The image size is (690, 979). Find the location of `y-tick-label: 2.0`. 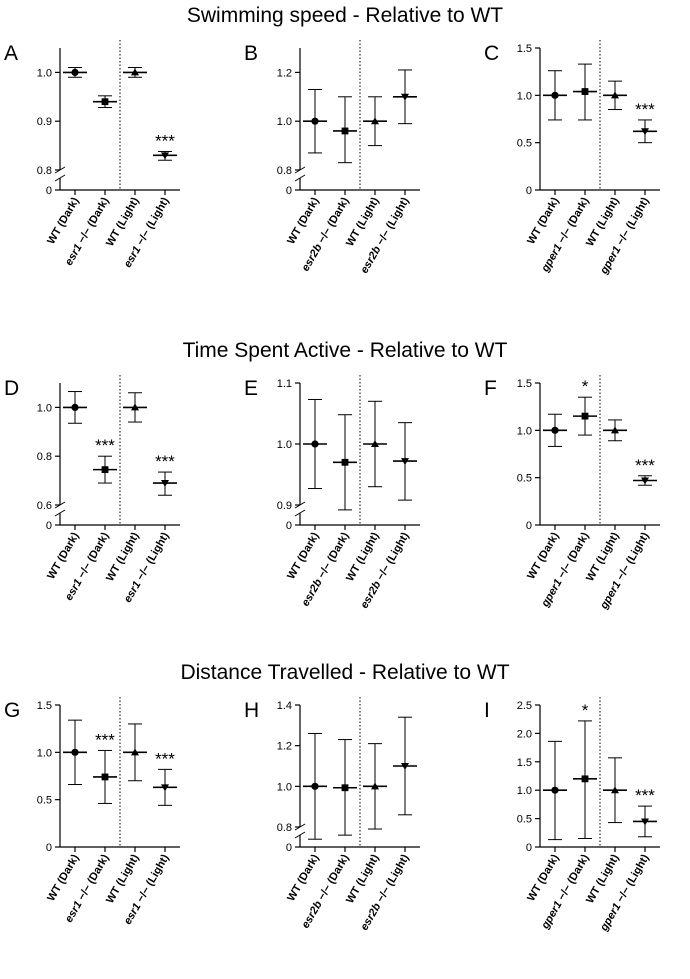

y-tick-label: 2.0 is located at coordinates (524, 734).